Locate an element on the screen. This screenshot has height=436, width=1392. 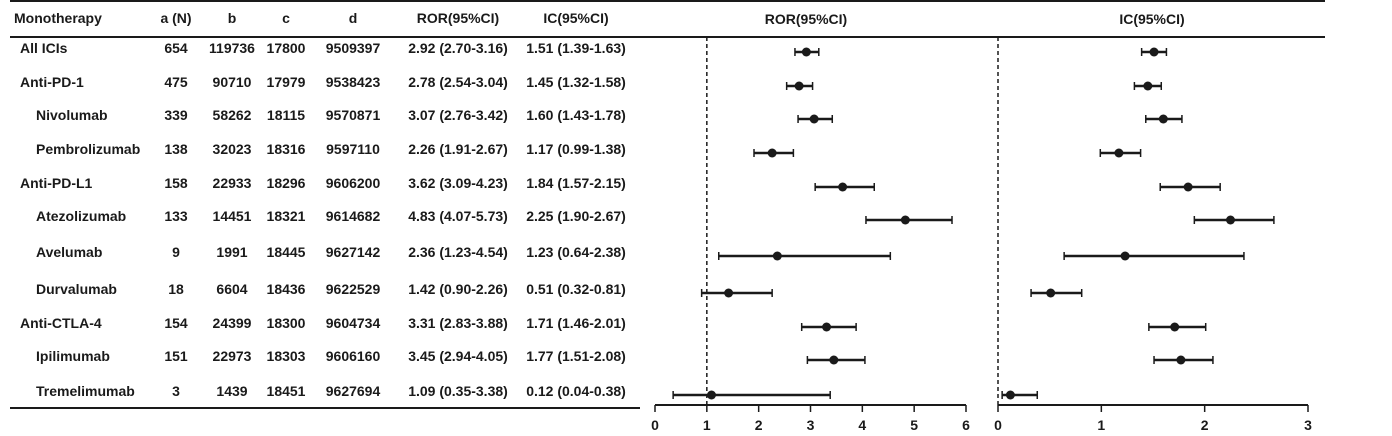
row-label: Nivolumab is located at coordinates (72, 115).